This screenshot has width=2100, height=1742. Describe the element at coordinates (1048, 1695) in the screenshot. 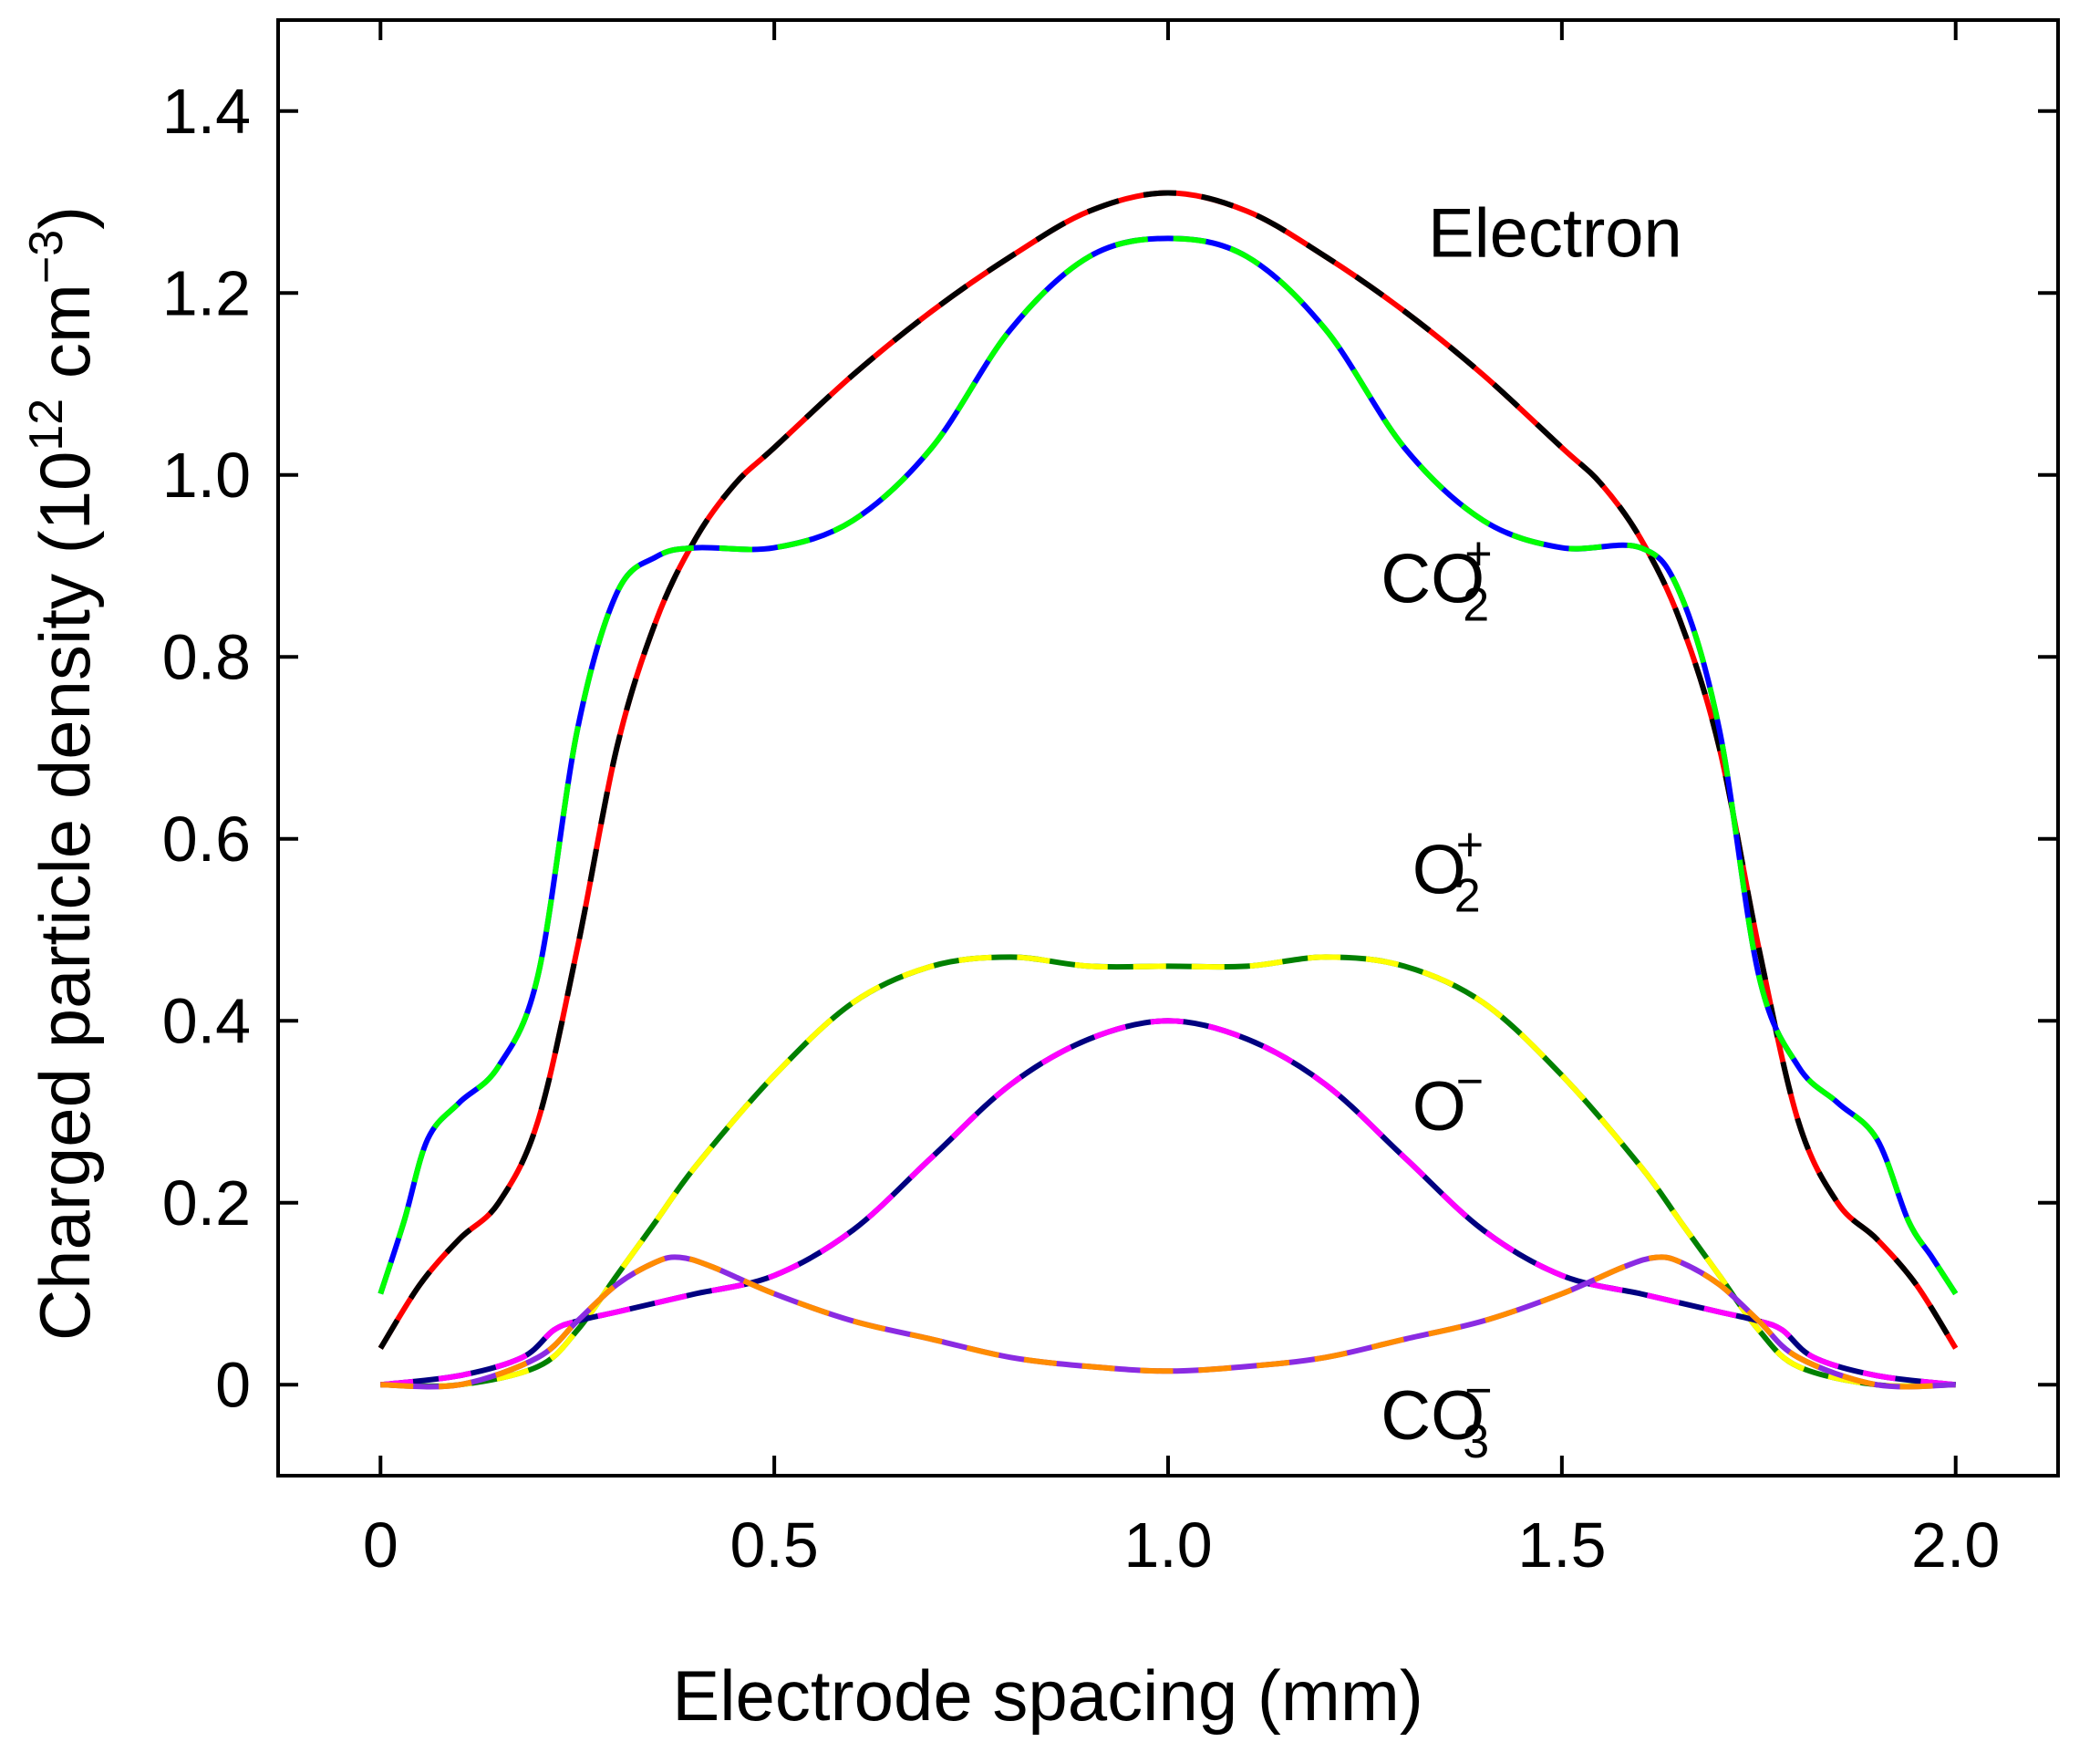

I see `x-axis-title: Electrode spacing (mm)` at that location.